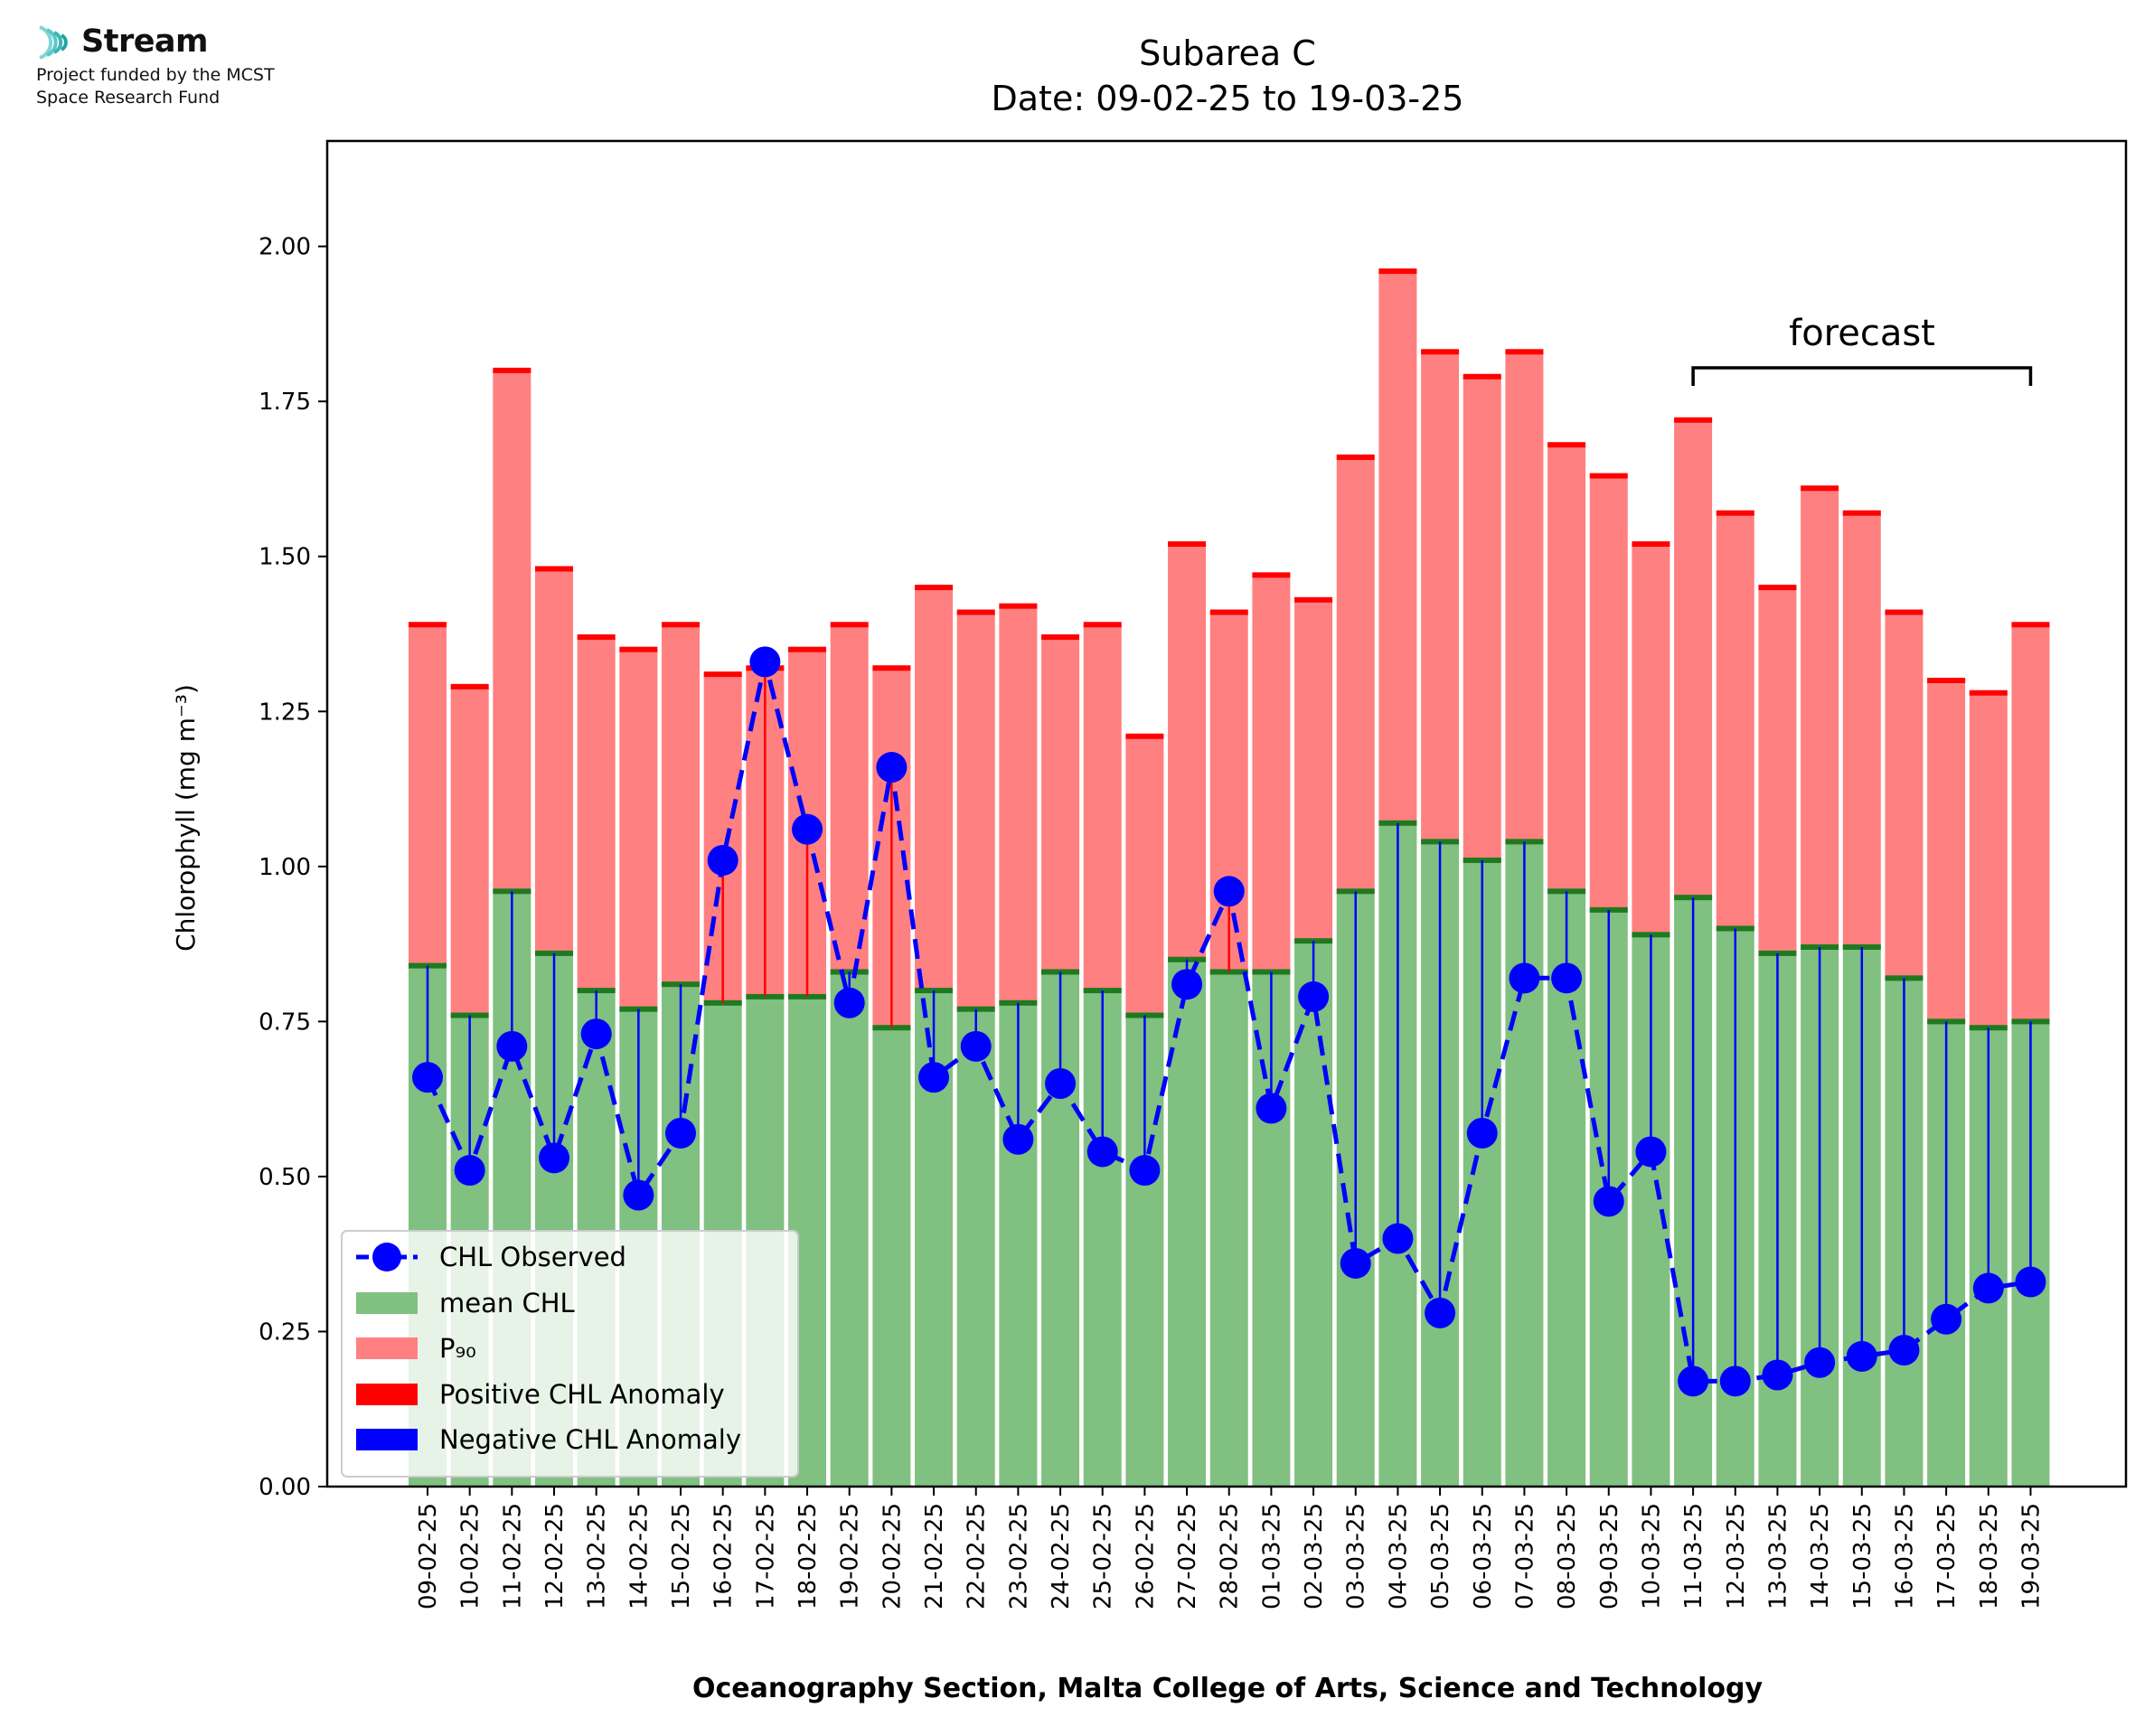 The image size is (2154, 1736). What do you see at coordinates (1440, 1556) in the screenshot?
I see `x-tick-label: 05-03-25` at bounding box center [1440, 1556].